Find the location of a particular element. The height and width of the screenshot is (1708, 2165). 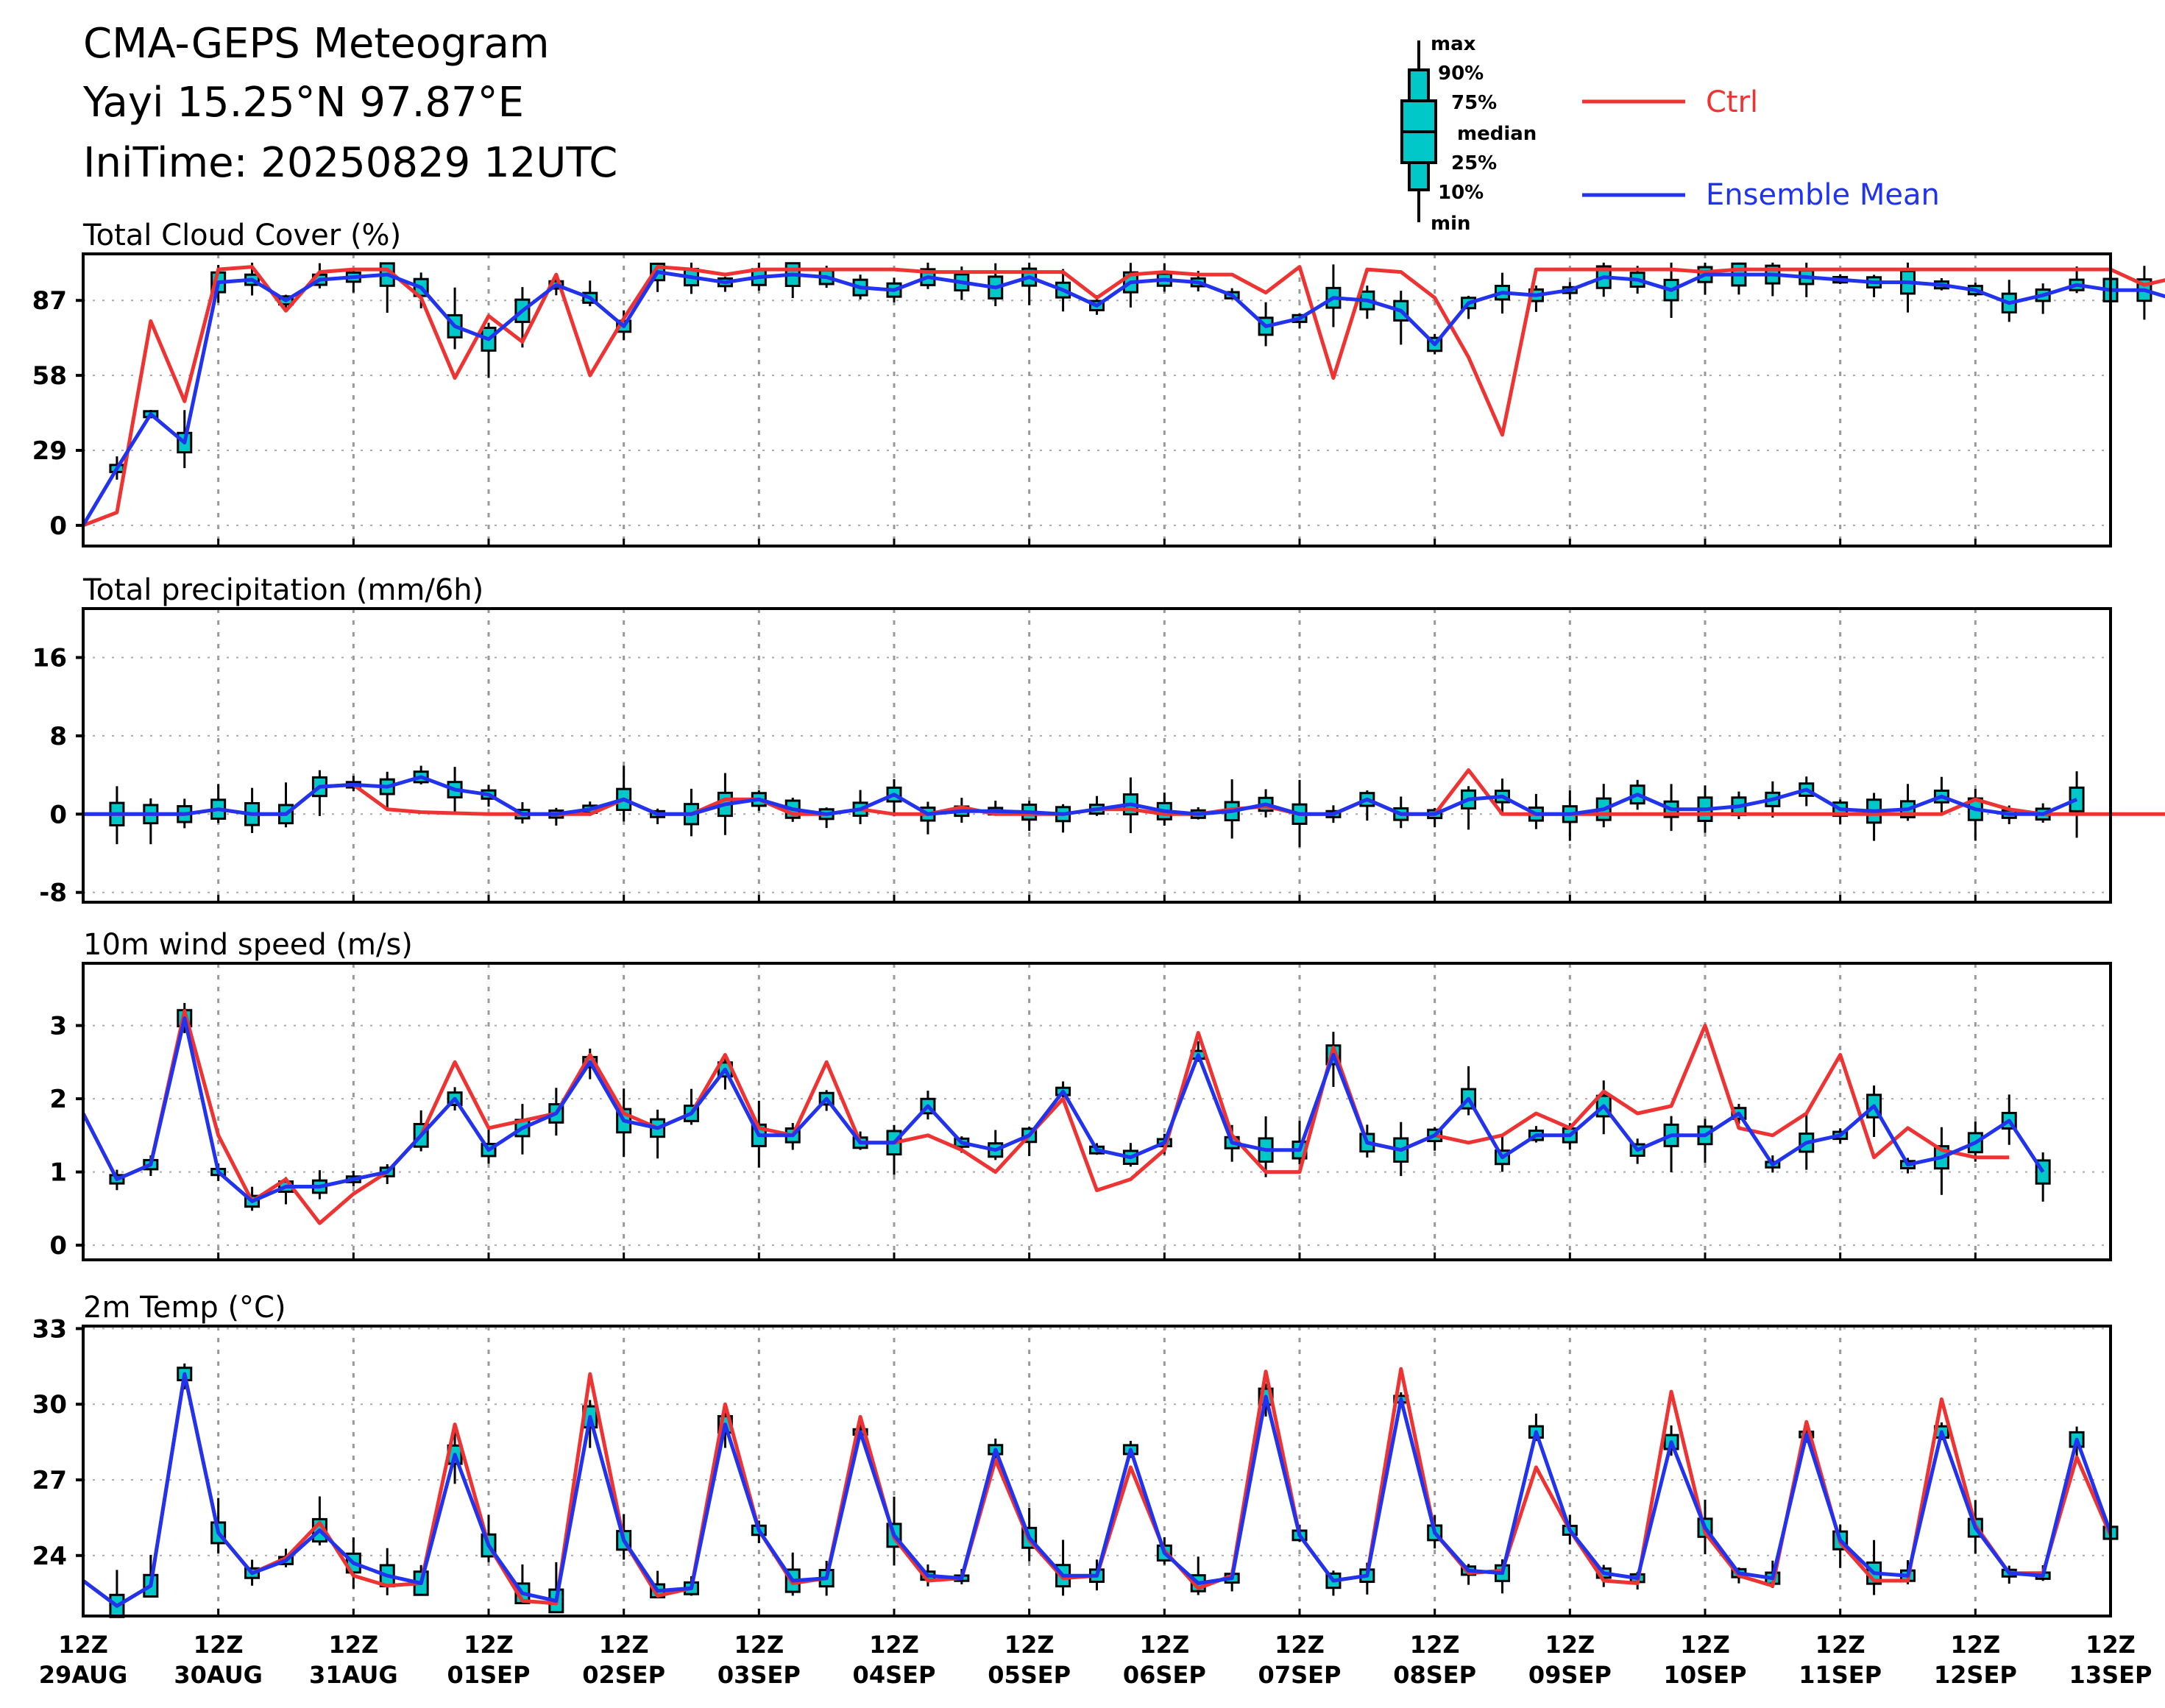

x-tick-label-date: 13SEP is located at coordinates (2110, 1675).